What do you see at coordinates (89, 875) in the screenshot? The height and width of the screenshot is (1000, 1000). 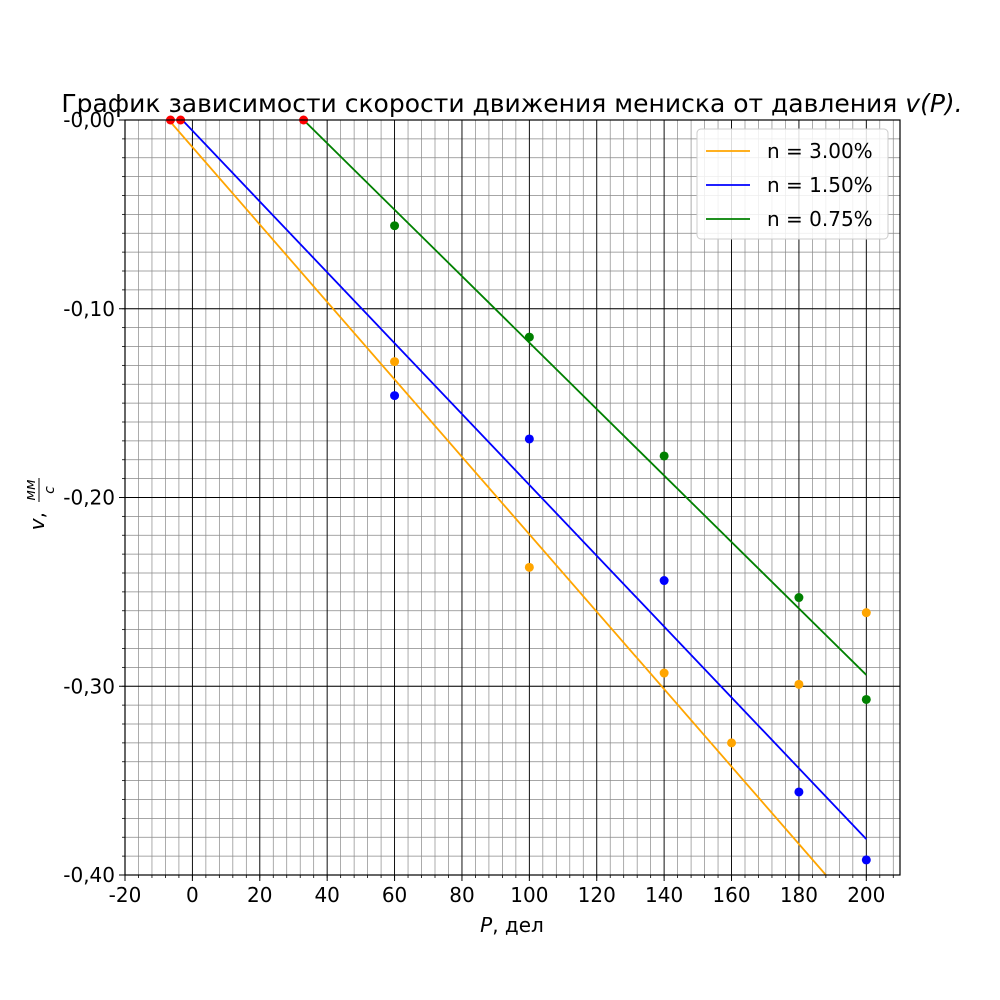 I see `y-tick-label: -0,40` at bounding box center [89, 875].